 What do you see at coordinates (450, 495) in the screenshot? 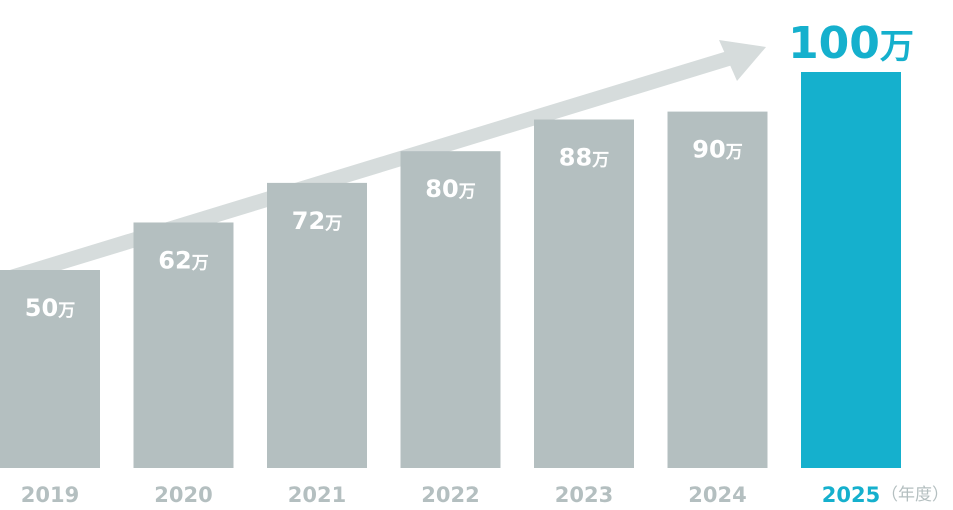
I see `x-tick-2022: 2022` at bounding box center [450, 495].